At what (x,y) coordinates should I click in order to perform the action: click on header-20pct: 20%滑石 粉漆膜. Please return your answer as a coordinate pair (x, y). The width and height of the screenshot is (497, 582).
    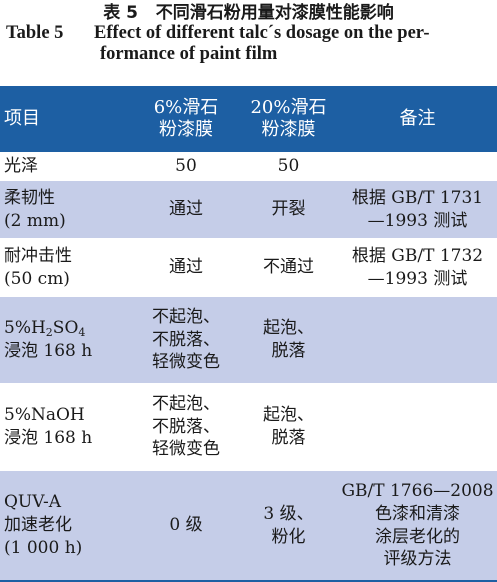
    Looking at the image, I should click on (288, 119).